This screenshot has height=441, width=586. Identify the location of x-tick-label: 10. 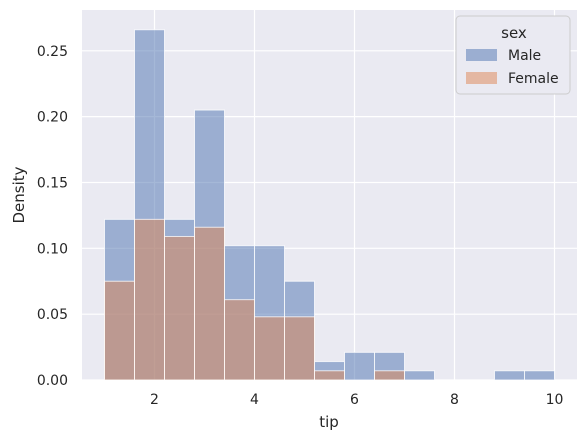
(555, 400).